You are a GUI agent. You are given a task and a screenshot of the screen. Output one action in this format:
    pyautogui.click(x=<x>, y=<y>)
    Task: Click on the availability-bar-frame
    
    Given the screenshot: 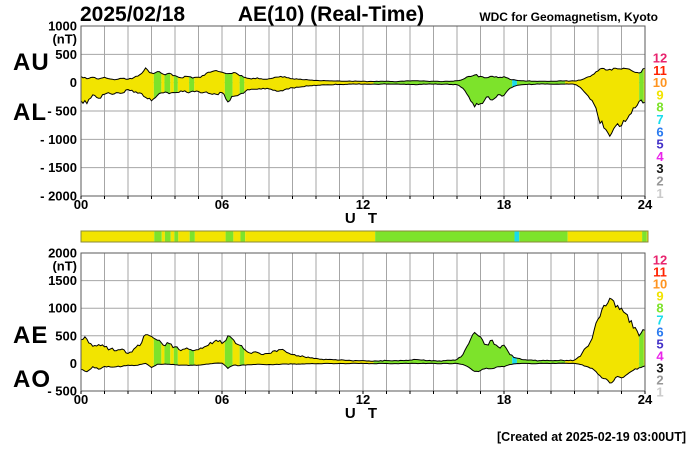 What is the action you would take?
    pyautogui.click(x=364, y=236)
    